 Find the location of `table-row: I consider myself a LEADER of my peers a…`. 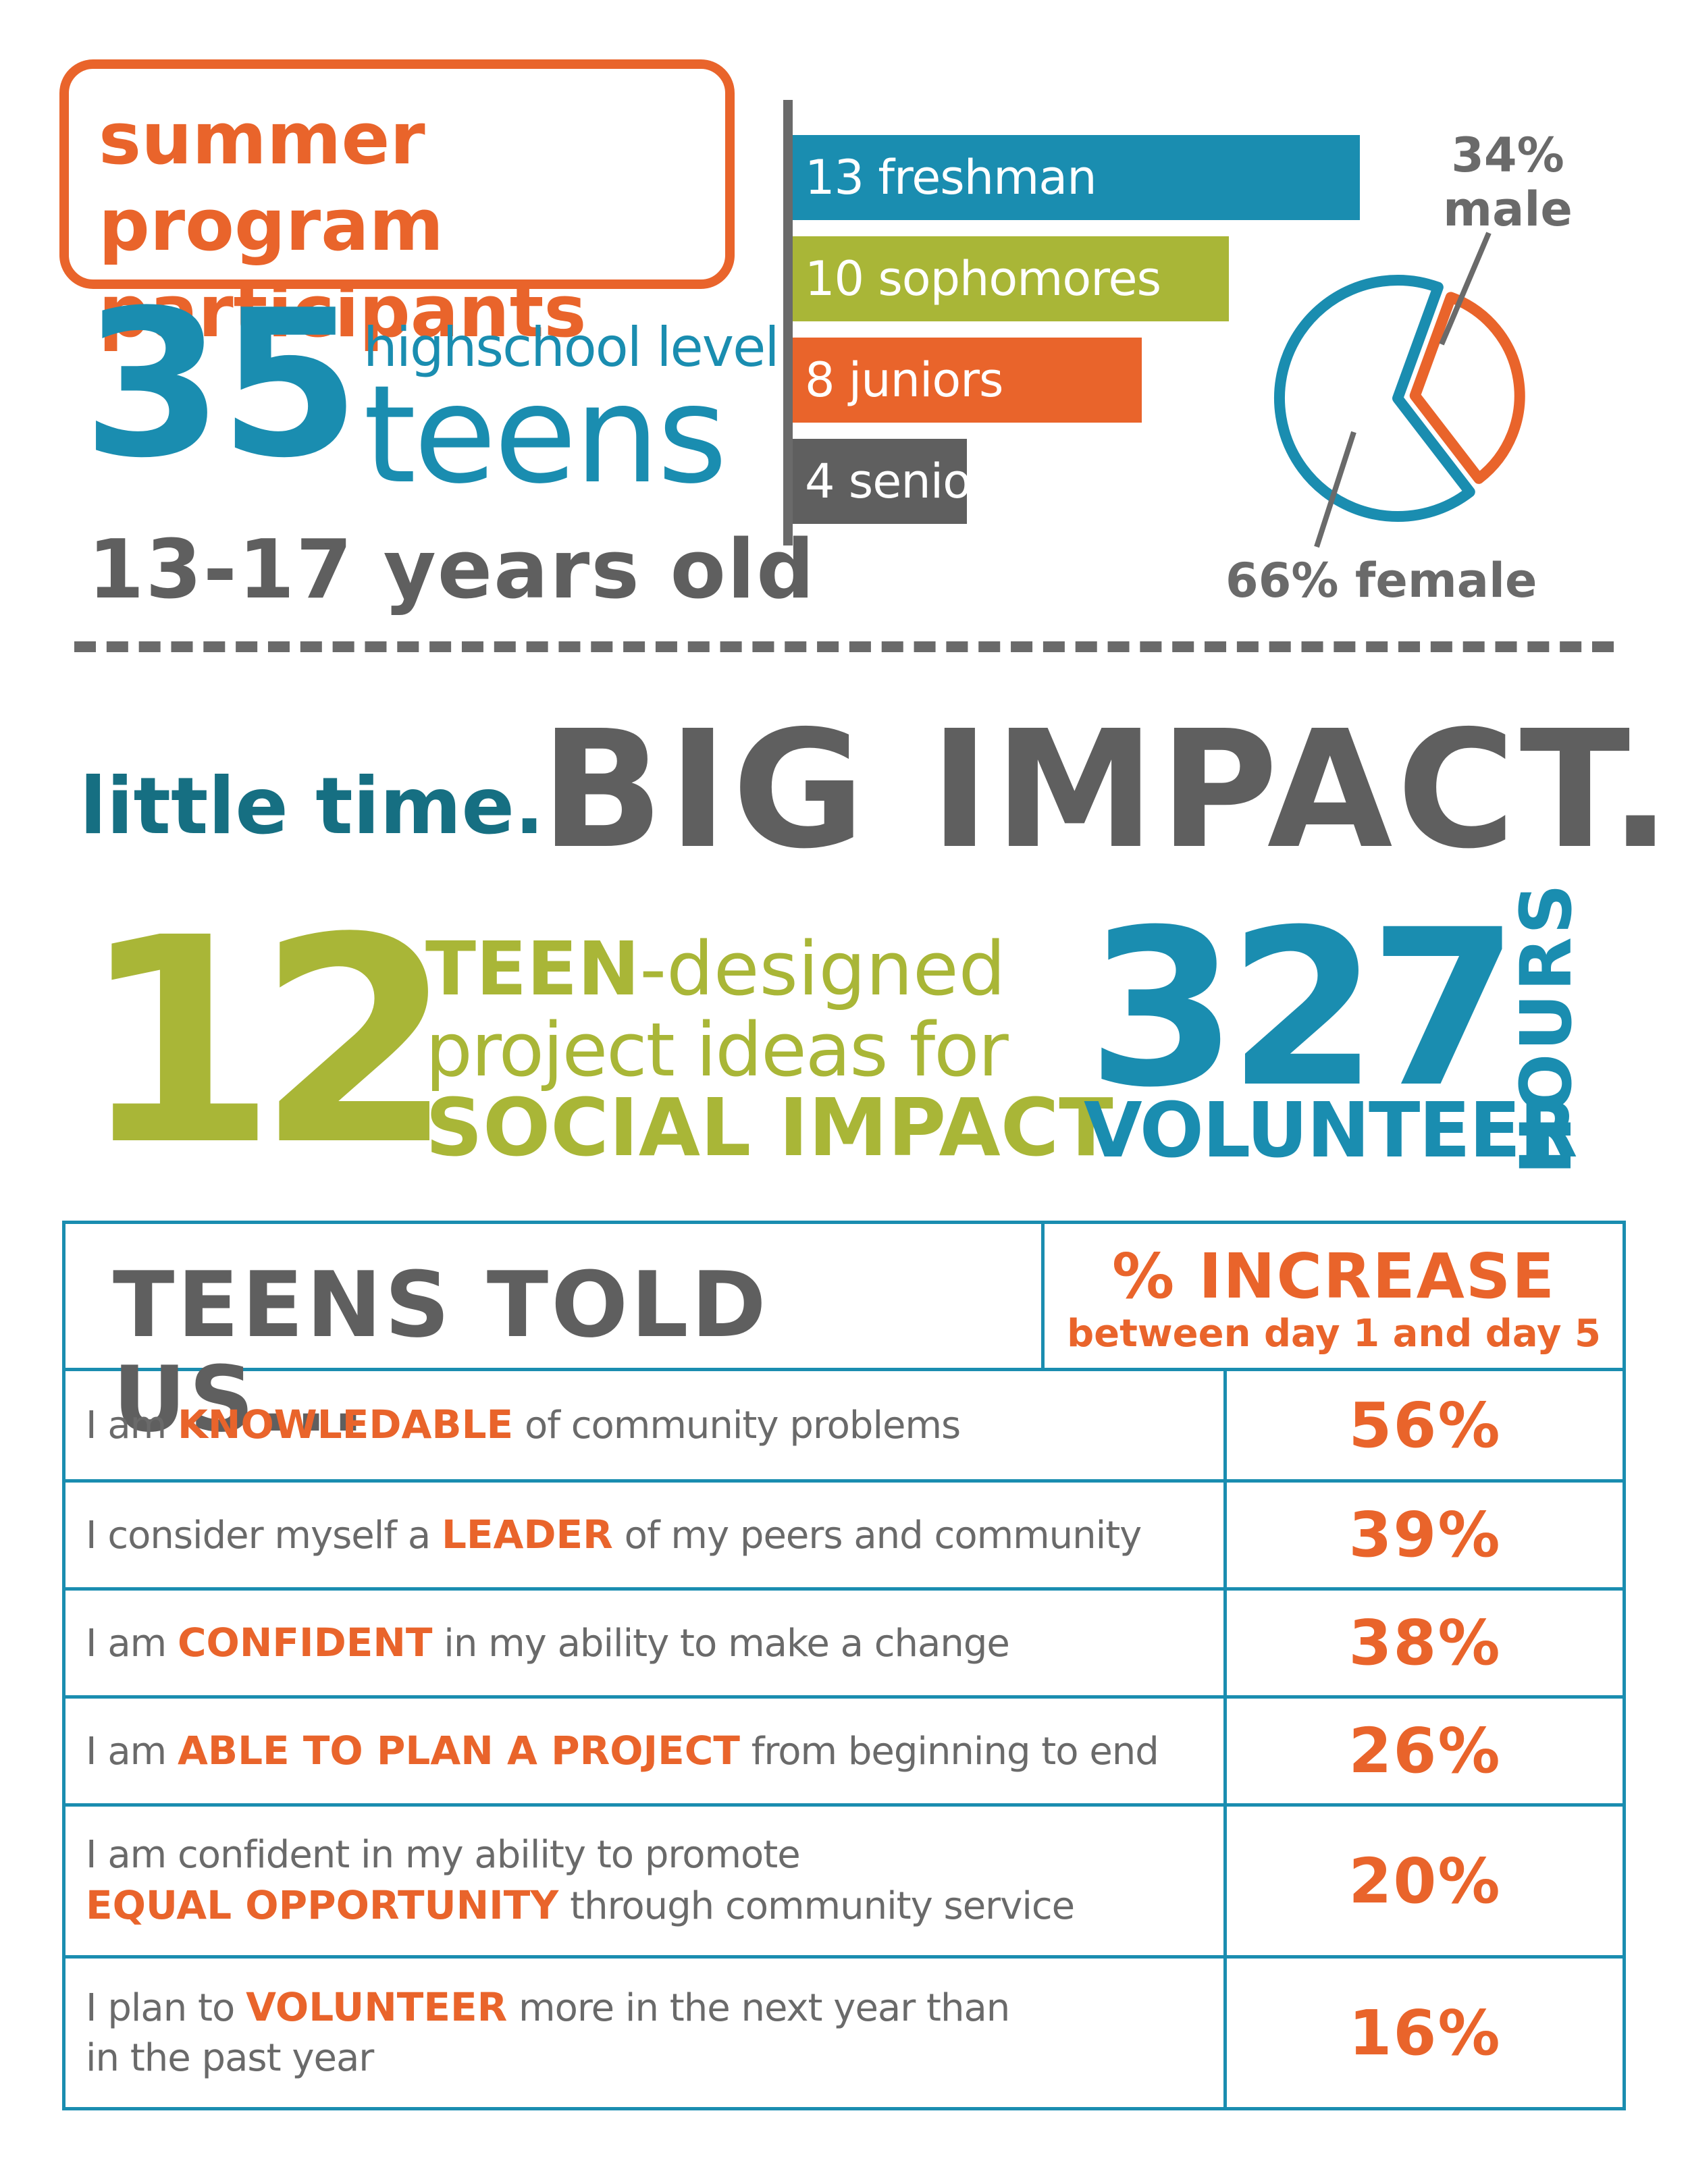

table-row: I consider myself a LEADER of my peers a… is located at coordinates (844, 1537).